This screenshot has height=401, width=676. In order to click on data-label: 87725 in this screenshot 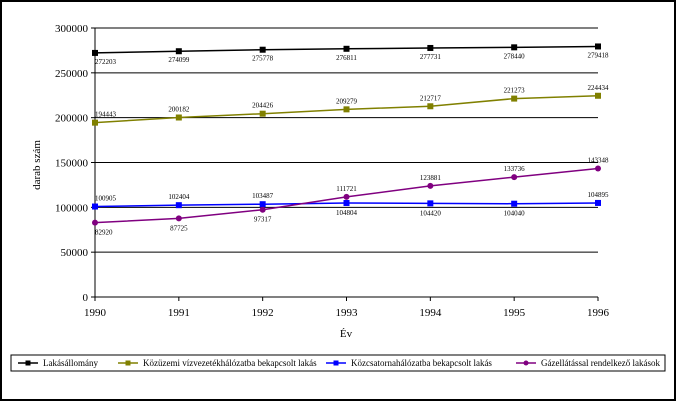, I will do `click(179, 228)`.